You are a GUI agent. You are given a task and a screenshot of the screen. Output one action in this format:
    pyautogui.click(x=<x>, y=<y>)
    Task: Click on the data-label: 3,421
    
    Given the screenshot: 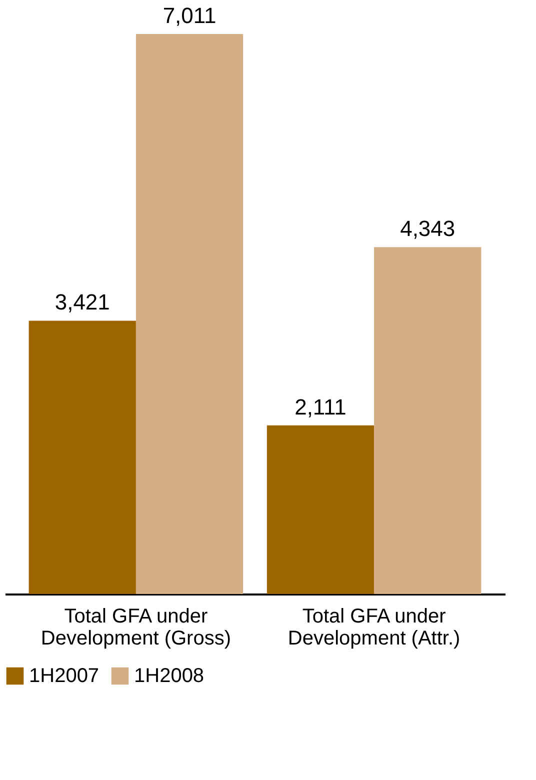 What is the action you would take?
    pyautogui.click(x=82, y=302)
    